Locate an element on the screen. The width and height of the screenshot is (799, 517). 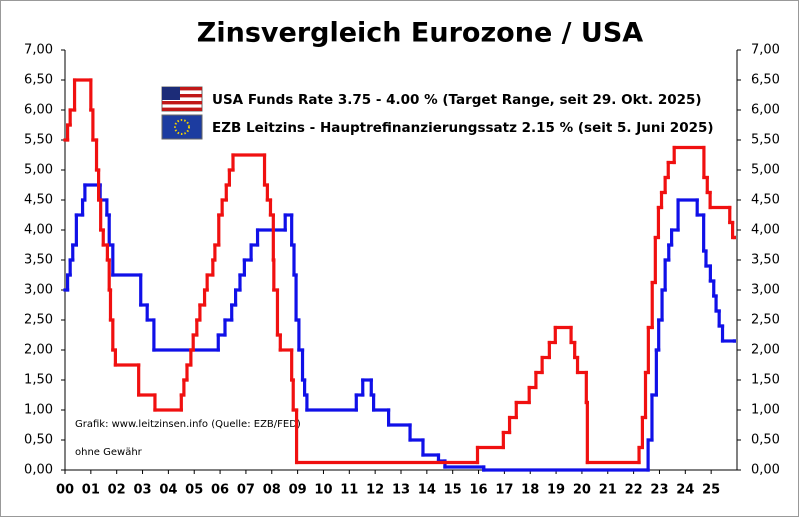
x-tick-label: 11 is located at coordinates (349, 490).